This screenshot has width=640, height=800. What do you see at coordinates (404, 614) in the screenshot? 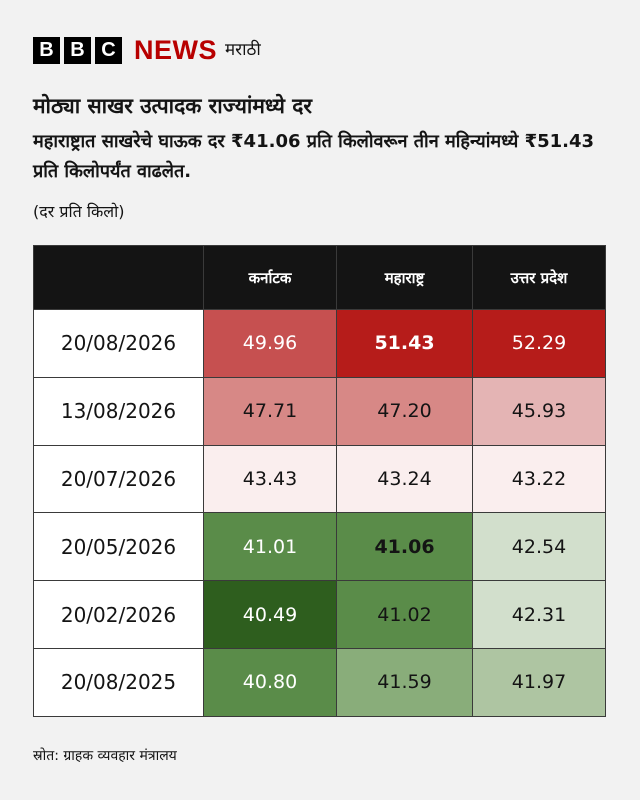
I see `value-cell: 41.02` at bounding box center [404, 614].